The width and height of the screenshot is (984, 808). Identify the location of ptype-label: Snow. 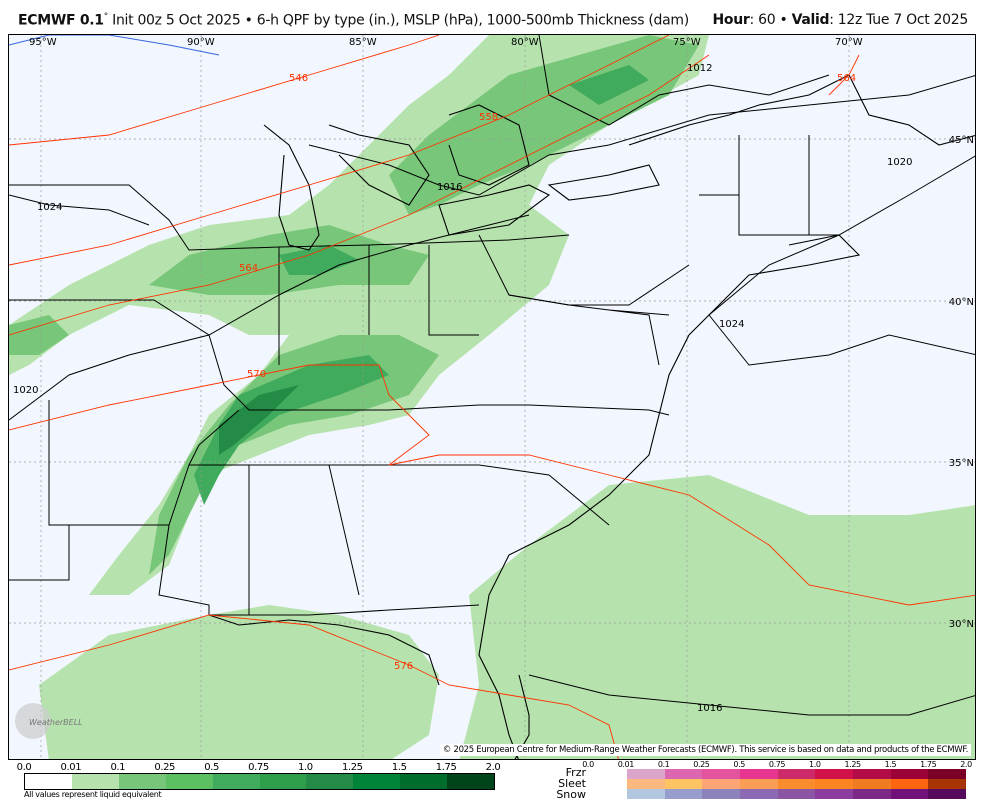
(571, 794).